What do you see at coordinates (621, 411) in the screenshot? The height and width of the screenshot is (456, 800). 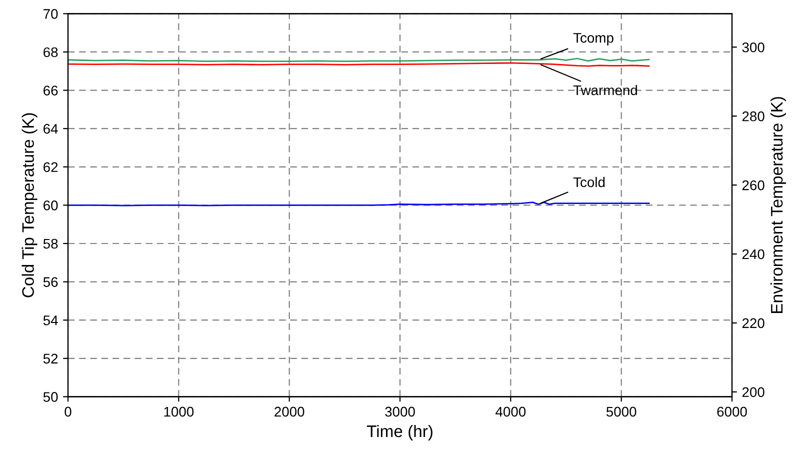 I see `x-tick-label: 5000` at bounding box center [621, 411].